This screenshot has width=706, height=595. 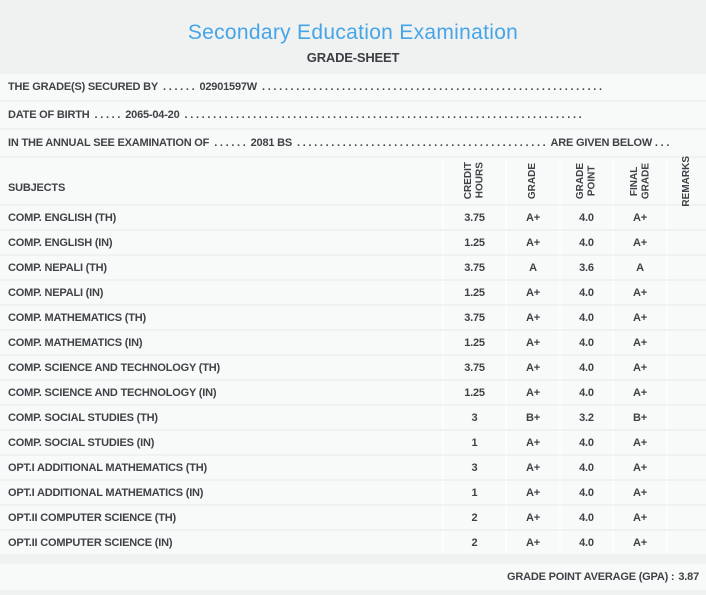 I want to click on subject-cell: COMP. SCIENCE AND TECHNOLOGY (TH), so click(x=114, y=367).